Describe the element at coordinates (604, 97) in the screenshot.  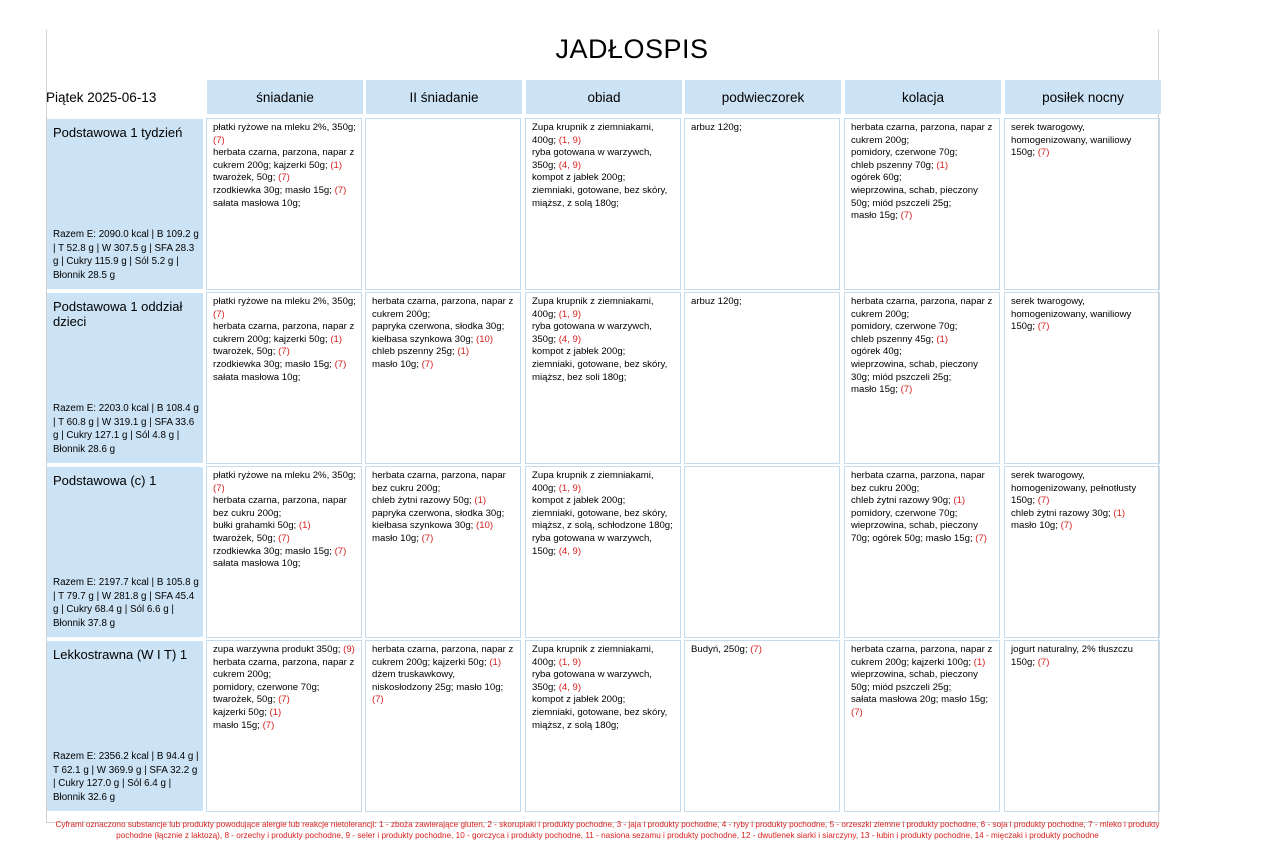
I see `column-header: obiad` at that location.